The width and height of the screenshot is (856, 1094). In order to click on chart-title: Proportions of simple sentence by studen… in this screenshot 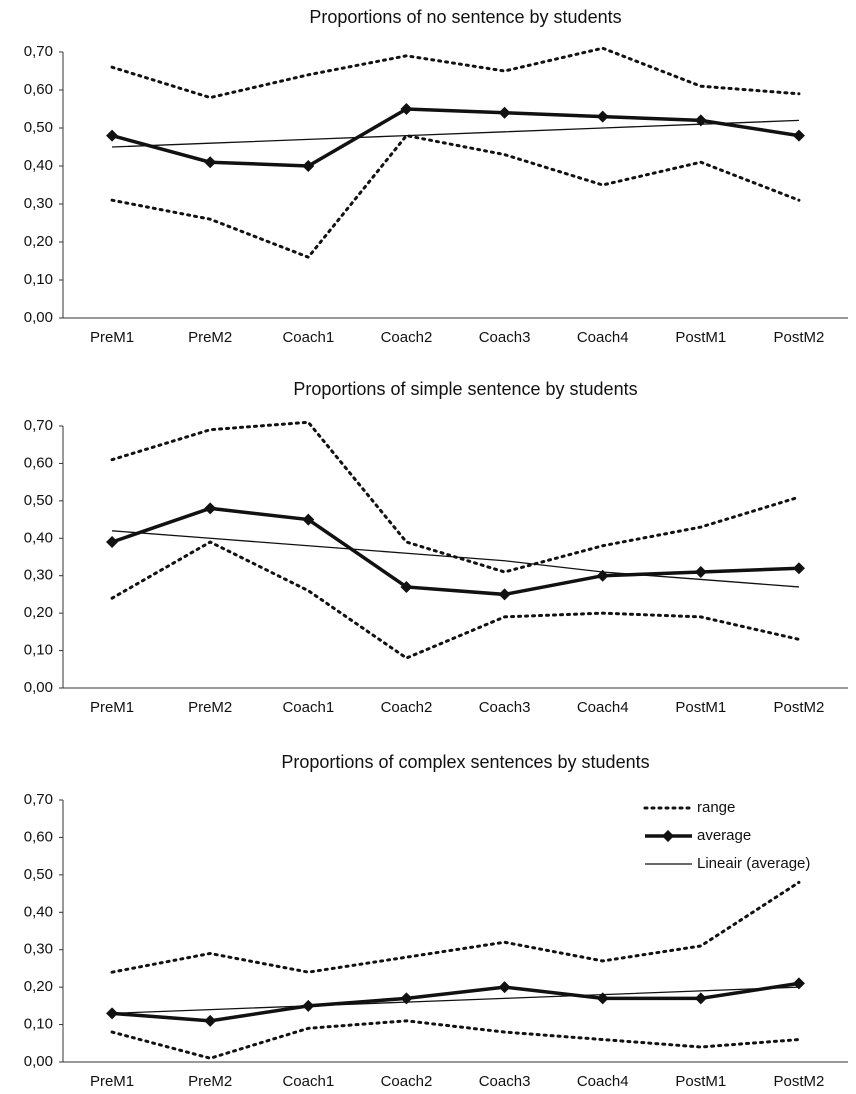, I will do `click(465, 389)`.